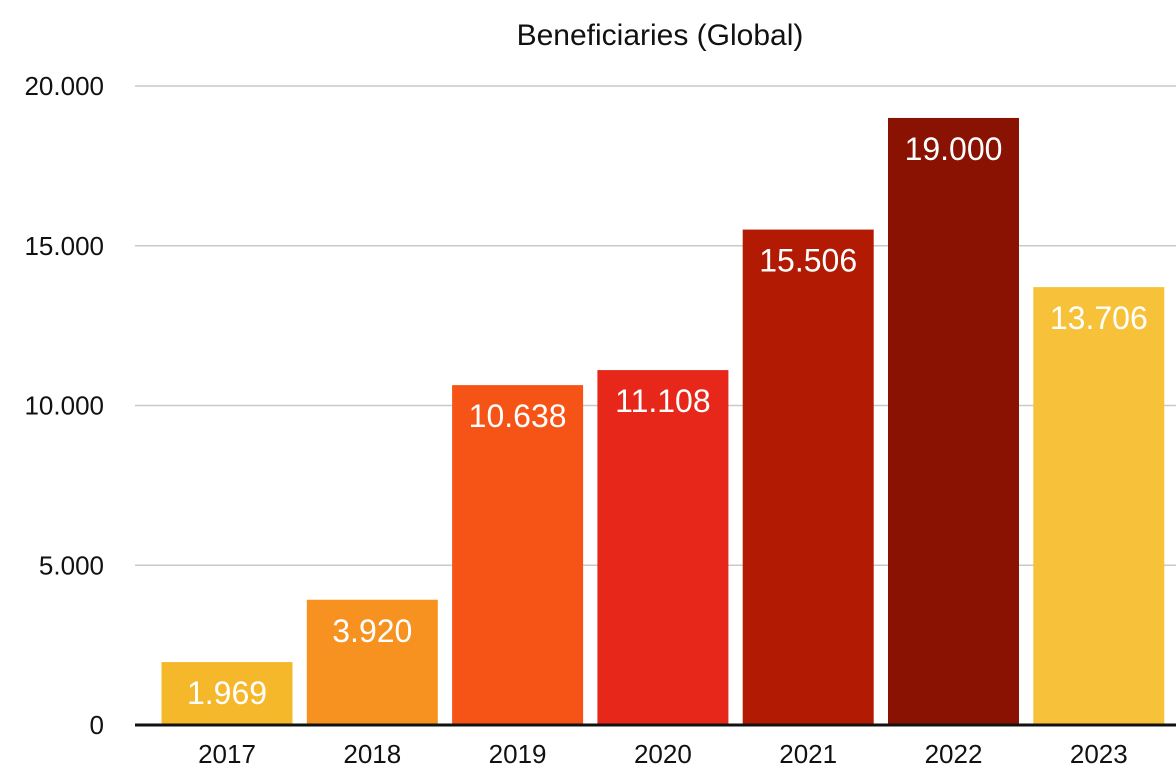  I want to click on x-tick-label: 2021, so click(808, 753).